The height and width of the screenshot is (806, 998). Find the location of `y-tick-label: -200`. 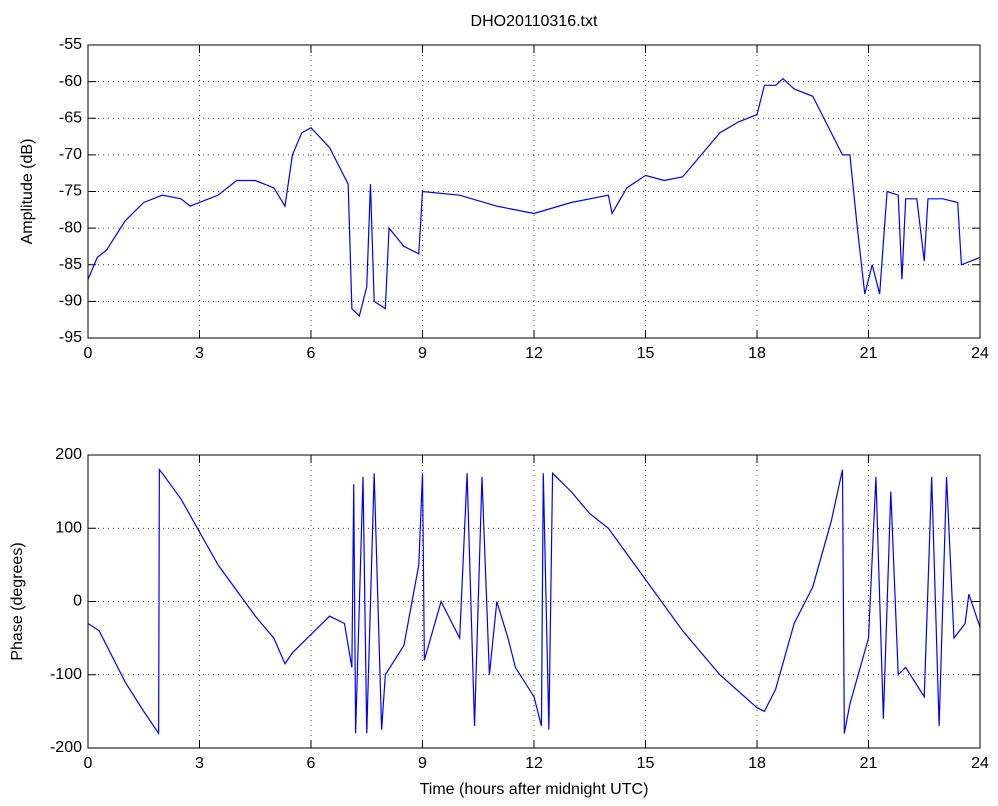

y-tick-label: -200 is located at coordinates (66, 747).